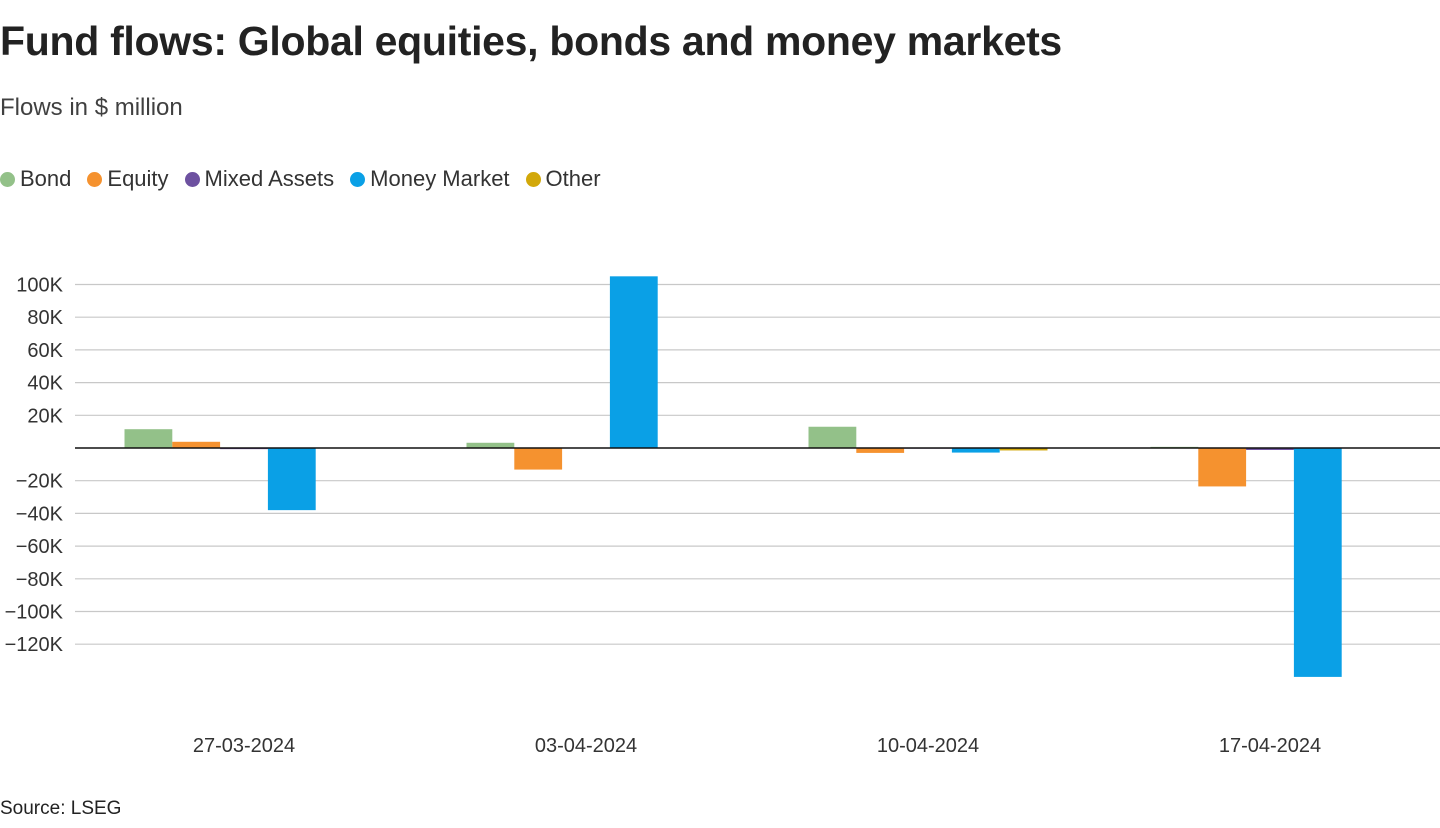 The image size is (1440, 828). I want to click on y-tick-label: 100K, so click(39, 286).